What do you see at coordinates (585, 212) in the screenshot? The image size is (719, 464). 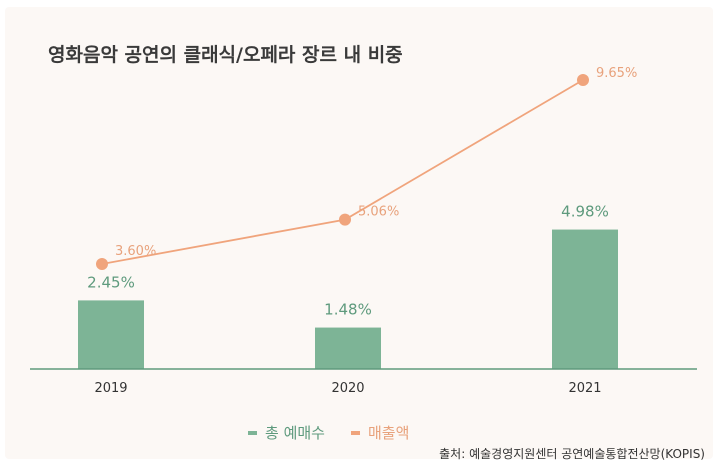 I see `bar-value-label: 4.98%` at bounding box center [585, 212].